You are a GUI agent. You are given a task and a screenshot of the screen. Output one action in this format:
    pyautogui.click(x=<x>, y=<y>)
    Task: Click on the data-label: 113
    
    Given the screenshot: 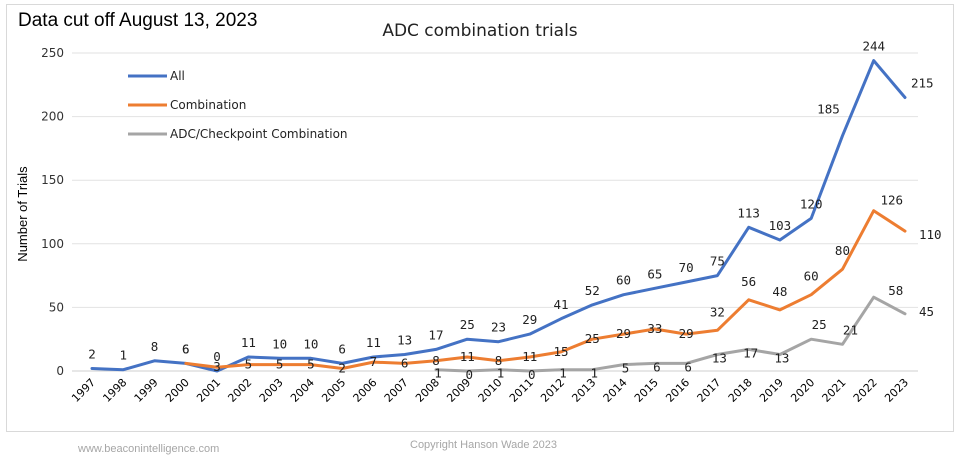 What is the action you would take?
    pyautogui.click(x=748, y=212)
    